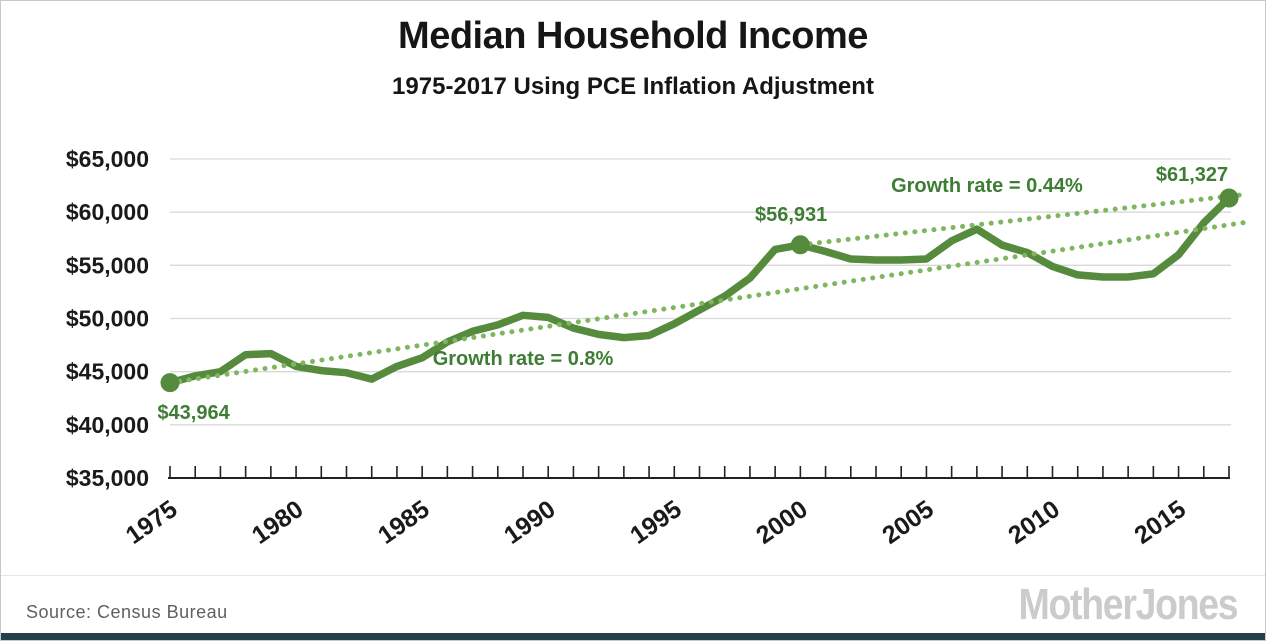  Describe the element at coordinates (530, 522) in the screenshot. I see `x-axis-label: 1990` at that location.